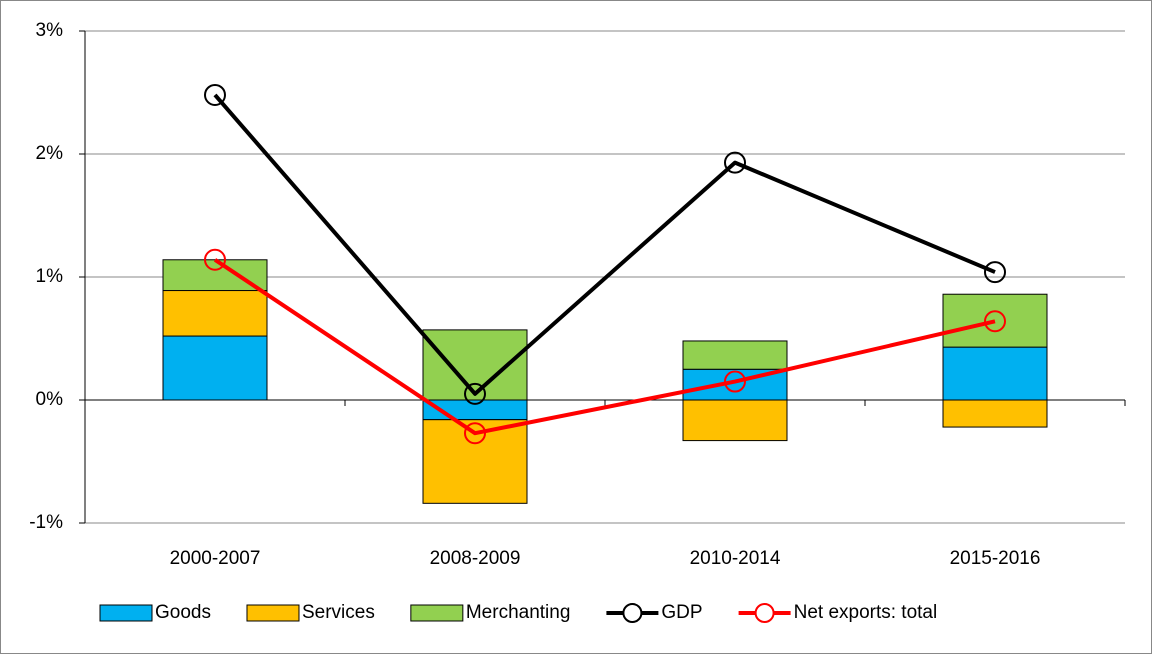  I want to click on x-tick-label: 2010-2014, so click(735, 558).